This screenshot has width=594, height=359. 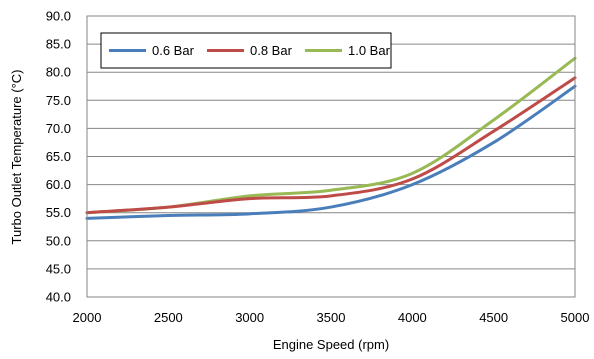 I want to click on x-axis-title: Engine Speed (rpm), so click(x=331, y=344).